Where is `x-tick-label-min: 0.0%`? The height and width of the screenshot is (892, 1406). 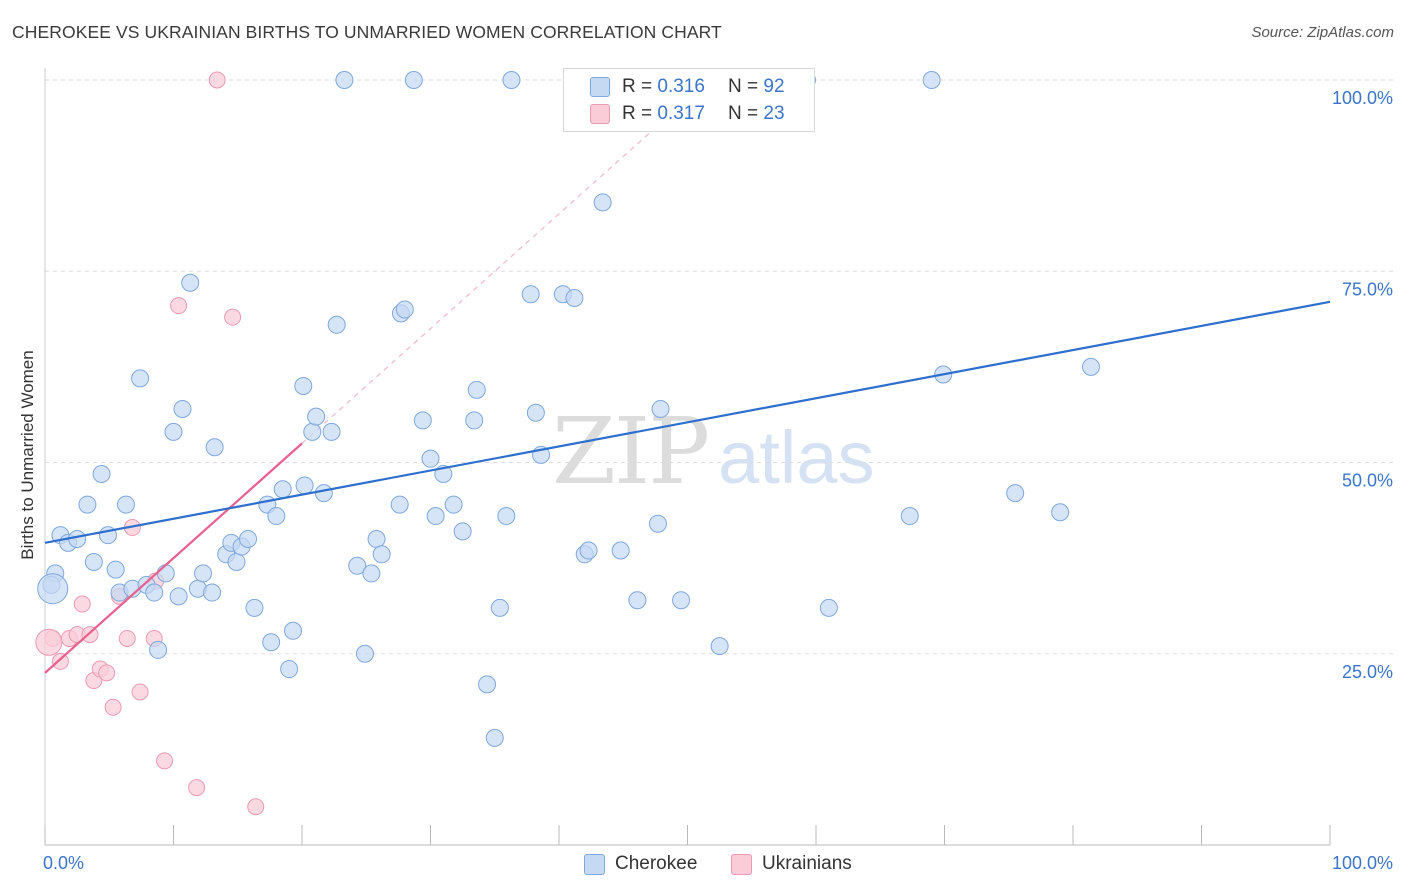 x-tick-label-min: 0.0% is located at coordinates (63, 863).